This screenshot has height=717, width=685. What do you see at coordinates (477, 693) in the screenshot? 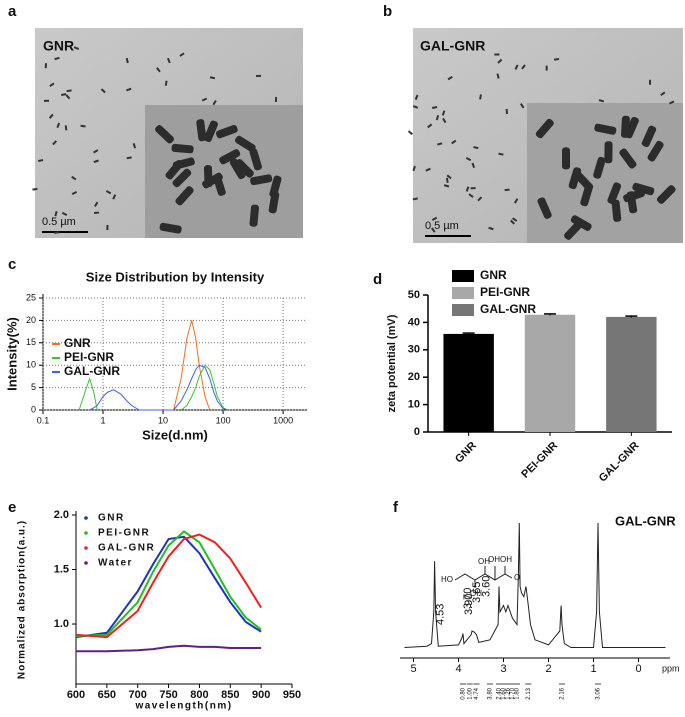
I see `integral-label: 4.74` at bounding box center [477, 693].